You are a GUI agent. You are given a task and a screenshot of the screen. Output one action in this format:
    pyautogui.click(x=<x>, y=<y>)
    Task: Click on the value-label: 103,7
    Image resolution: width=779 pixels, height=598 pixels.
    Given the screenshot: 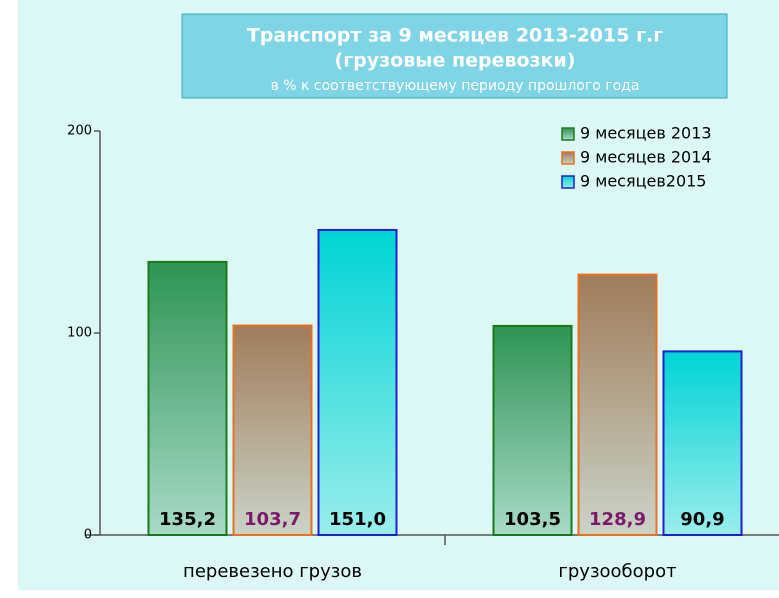 What is the action you would take?
    pyautogui.click(x=272, y=519)
    